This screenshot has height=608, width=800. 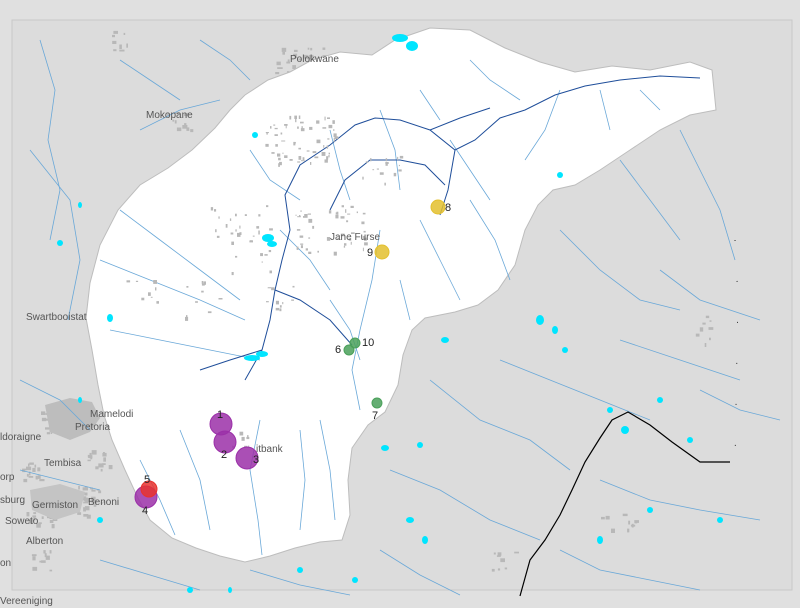 What do you see at coordinates (220, 415) in the screenshot?
I see `site-label-1: 1` at bounding box center [220, 415].